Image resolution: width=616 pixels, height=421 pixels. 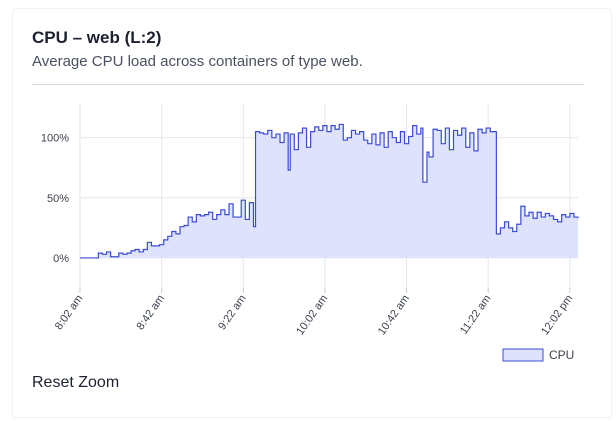 I want to click on x-tick-label: 8:02 am, so click(x=69, y=312).